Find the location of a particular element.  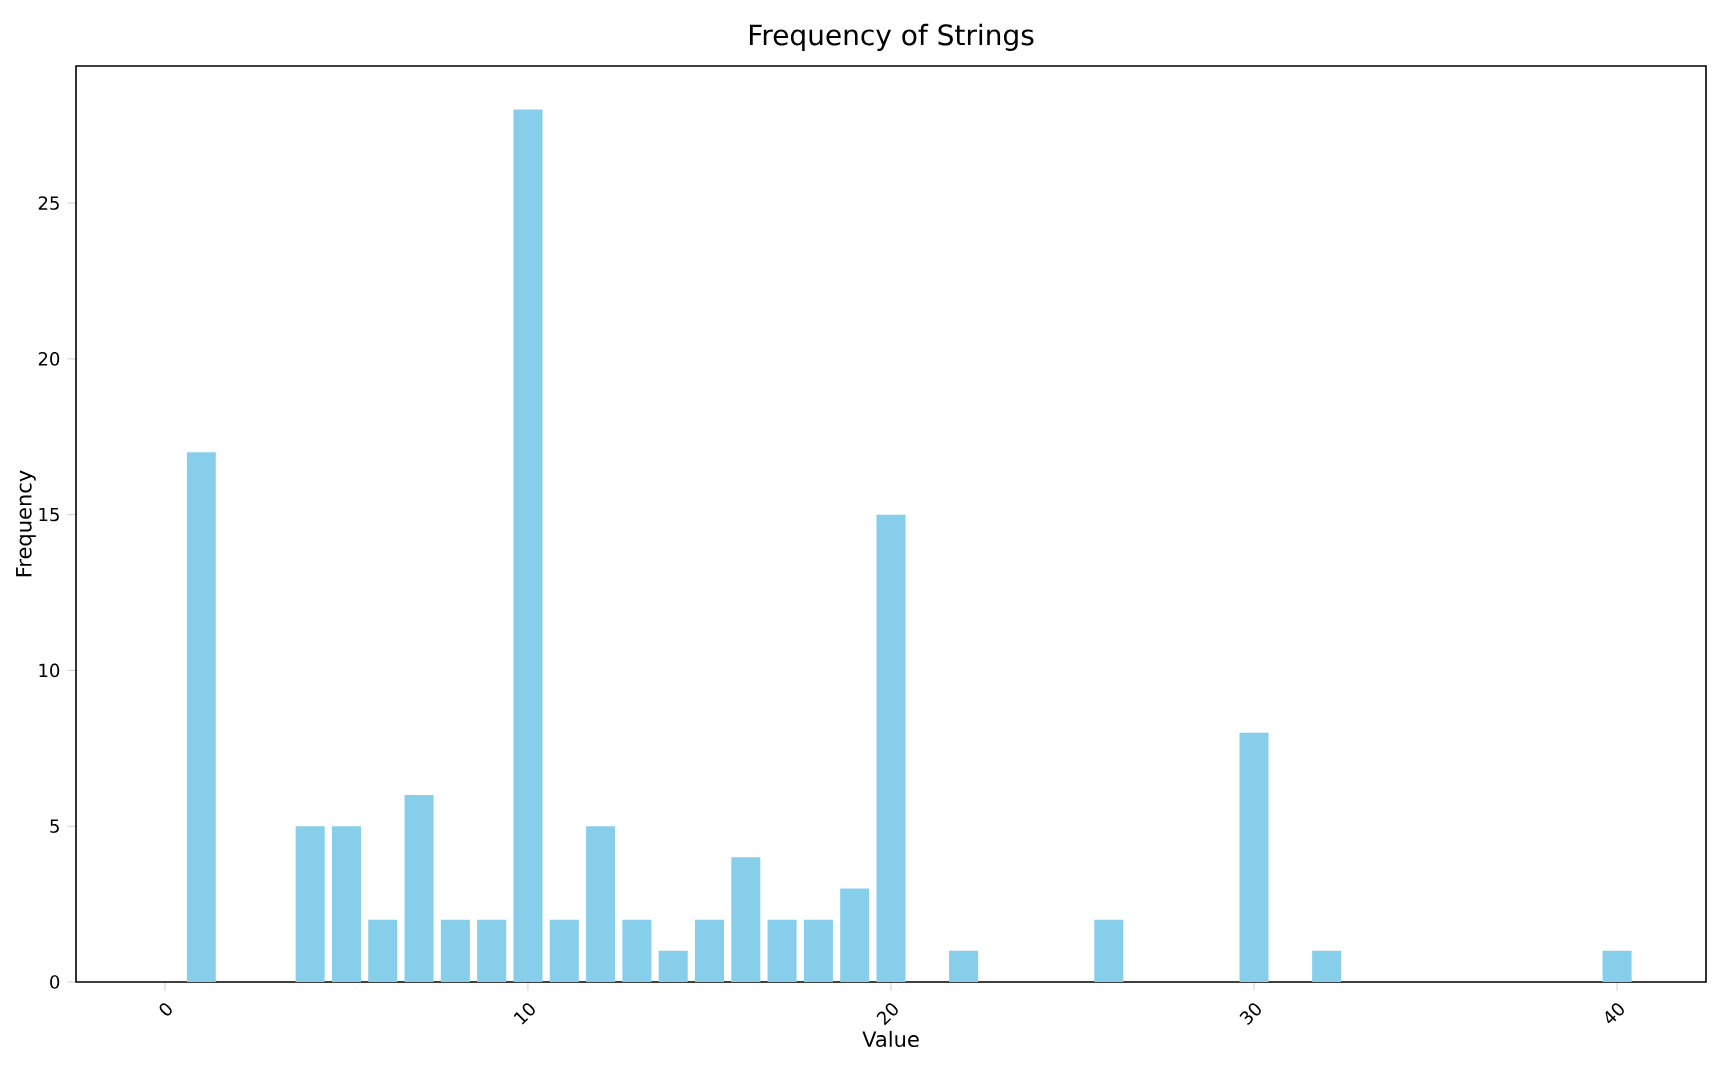

y-tick-label: 15 is located at coordinates (49, 514).